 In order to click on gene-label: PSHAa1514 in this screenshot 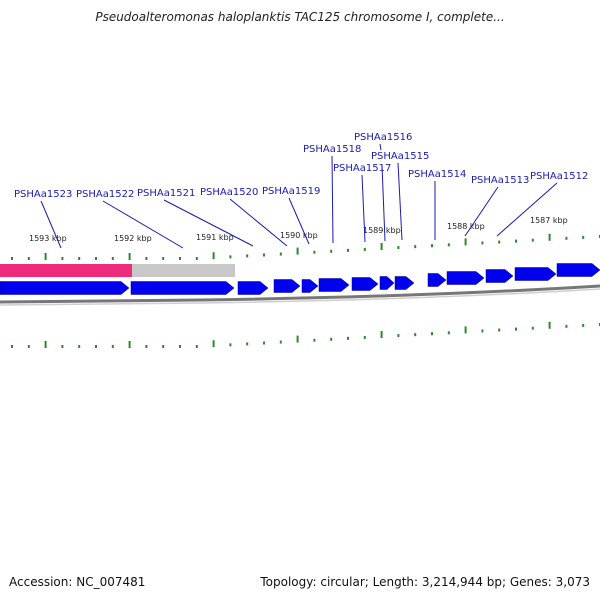, I will do `click(437, 174)`.